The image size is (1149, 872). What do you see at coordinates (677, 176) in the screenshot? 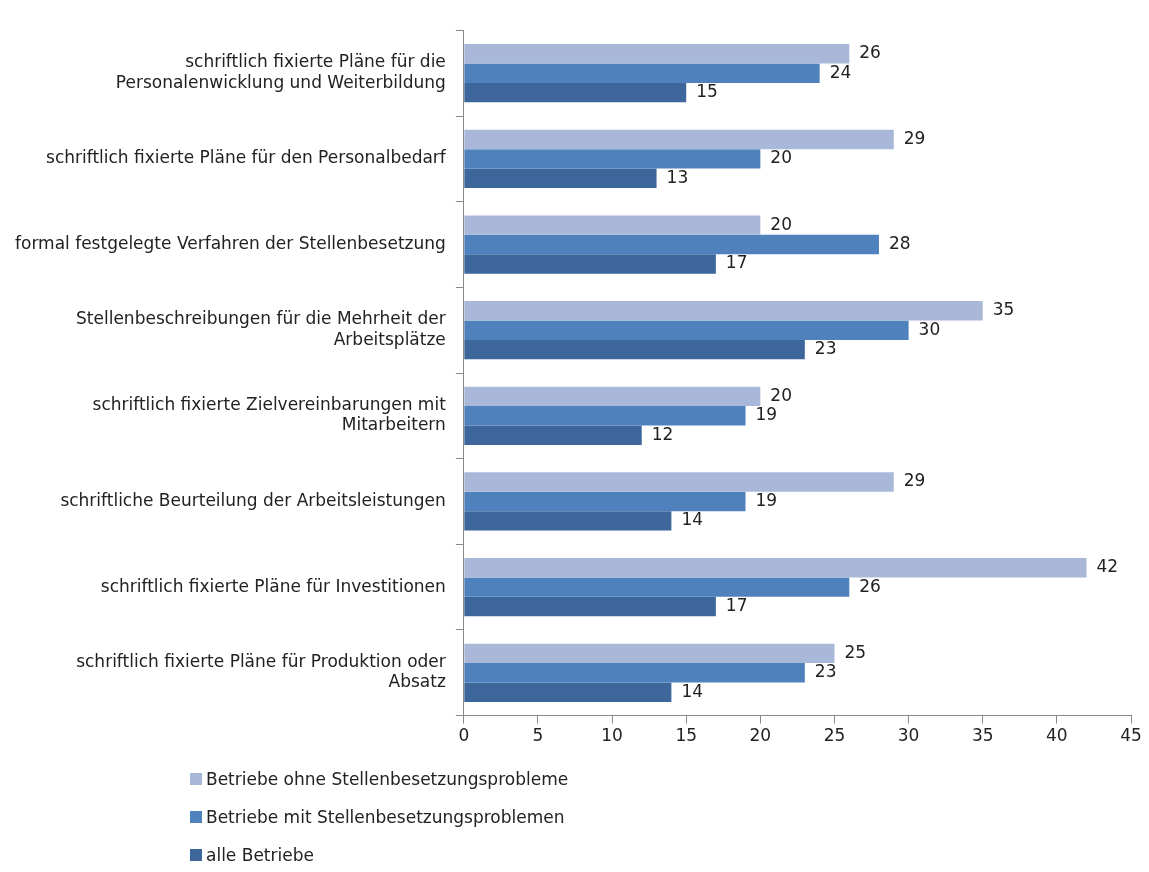
I see `data-label: 13` at bounding box center [677, 176].